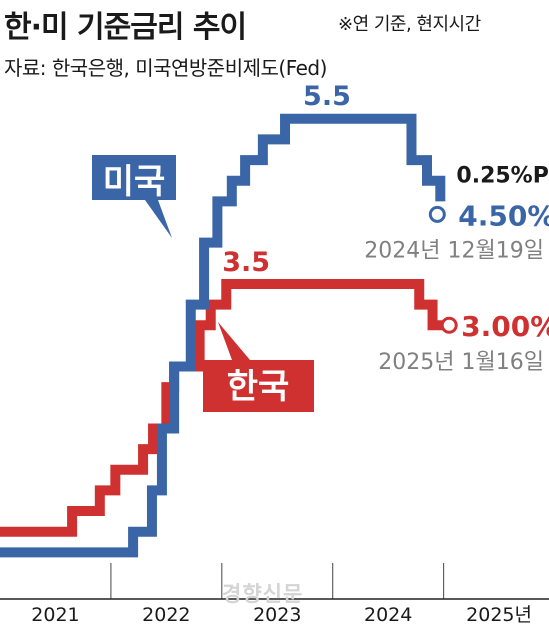 The image size is (549, 629). What do you see at coordinates (503, 215) in the screenshot?
I see `us-end-label: 4.50%` at bounding box center [503, 215].